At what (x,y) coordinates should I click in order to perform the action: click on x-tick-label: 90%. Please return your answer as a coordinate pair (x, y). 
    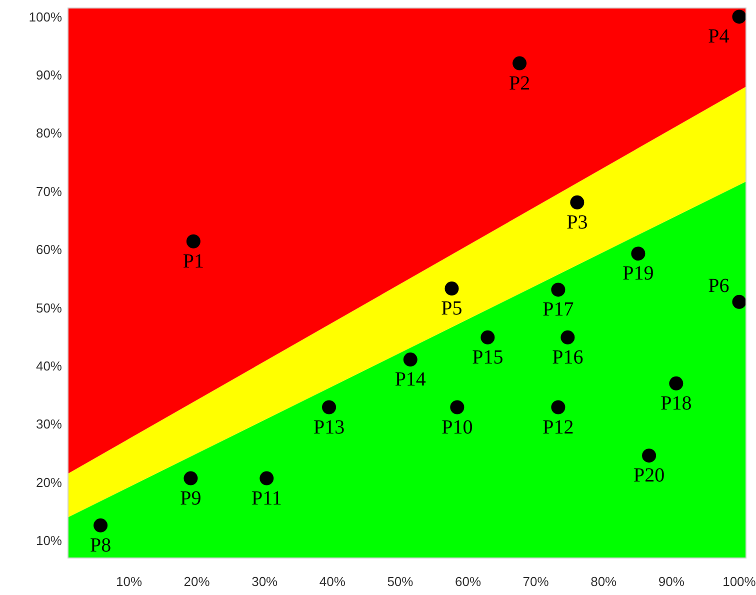
    Looking at the image, I should click on (671, 581).